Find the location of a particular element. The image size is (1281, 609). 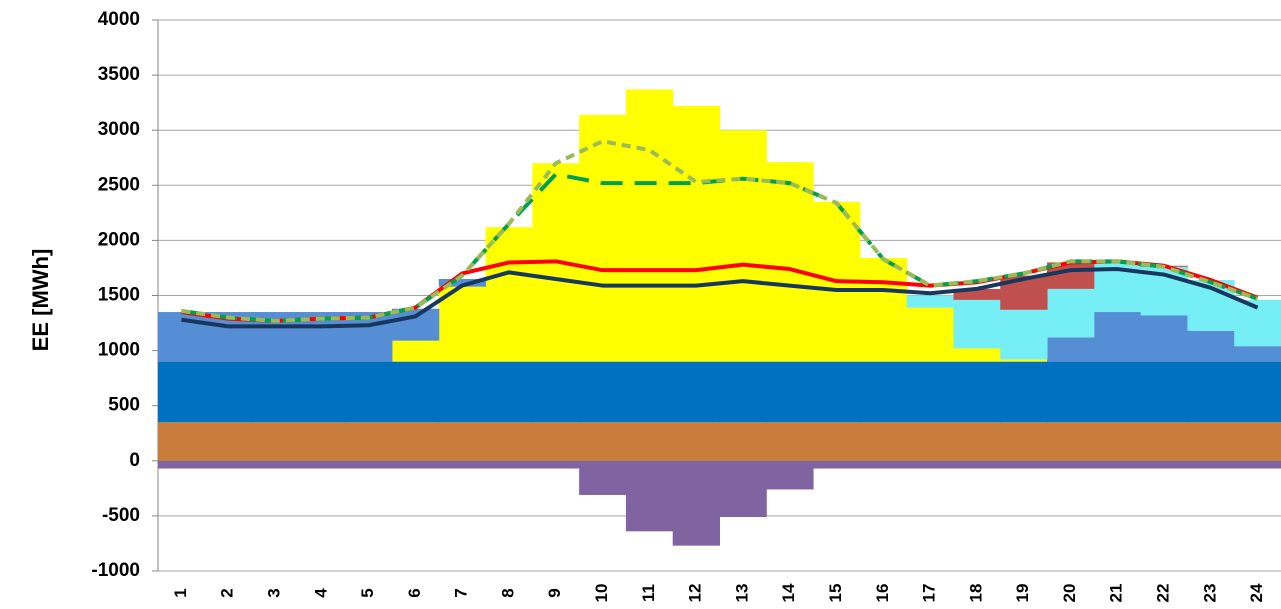

y-tick-label: -500 is located at coordinates (121, 515).